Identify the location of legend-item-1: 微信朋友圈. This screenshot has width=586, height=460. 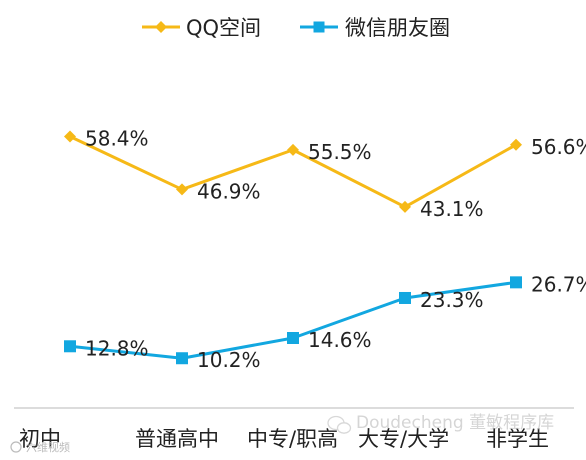
(375, 28).